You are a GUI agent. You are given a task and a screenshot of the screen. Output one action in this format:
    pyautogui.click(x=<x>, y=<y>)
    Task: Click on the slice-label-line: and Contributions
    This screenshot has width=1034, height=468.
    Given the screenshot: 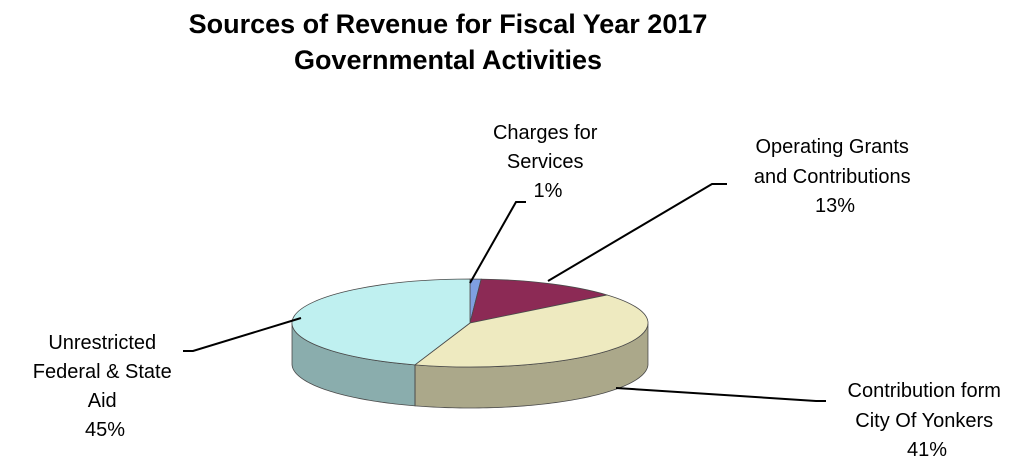 What is the action you would take?
    pyautogui.click(x=832, y=177)
    